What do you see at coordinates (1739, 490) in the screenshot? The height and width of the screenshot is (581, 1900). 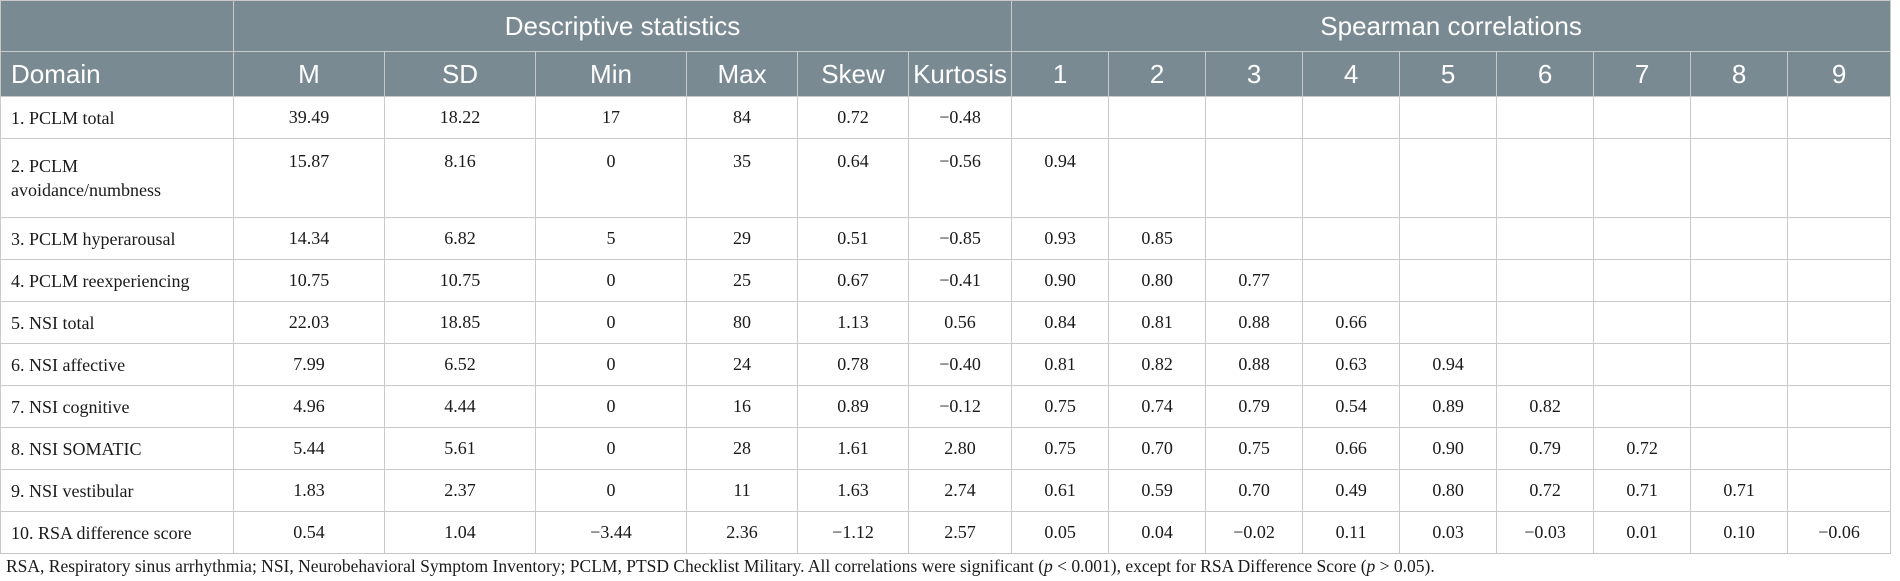 I see `cell-corr-8: 0.71` at bounding box center [1739, 490].